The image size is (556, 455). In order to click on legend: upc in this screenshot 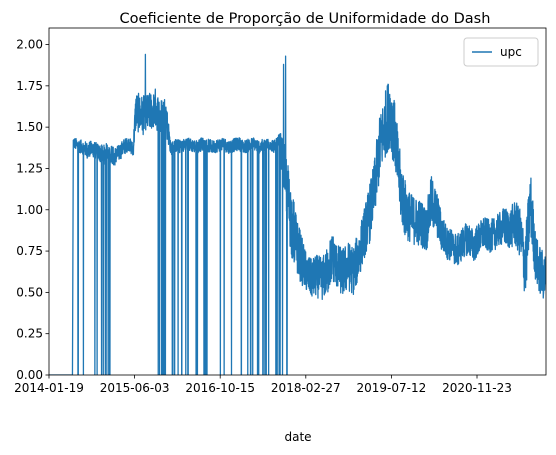, I will do `click(501, 52)`.